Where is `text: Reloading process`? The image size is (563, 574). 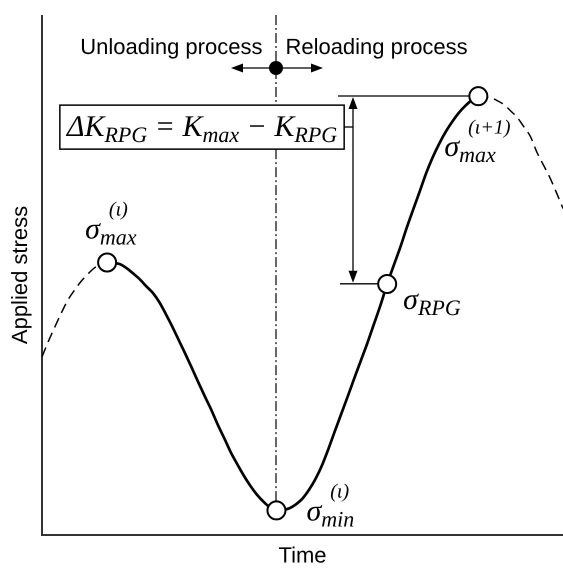
text: Reloading process is located at coordinates (376, 46).